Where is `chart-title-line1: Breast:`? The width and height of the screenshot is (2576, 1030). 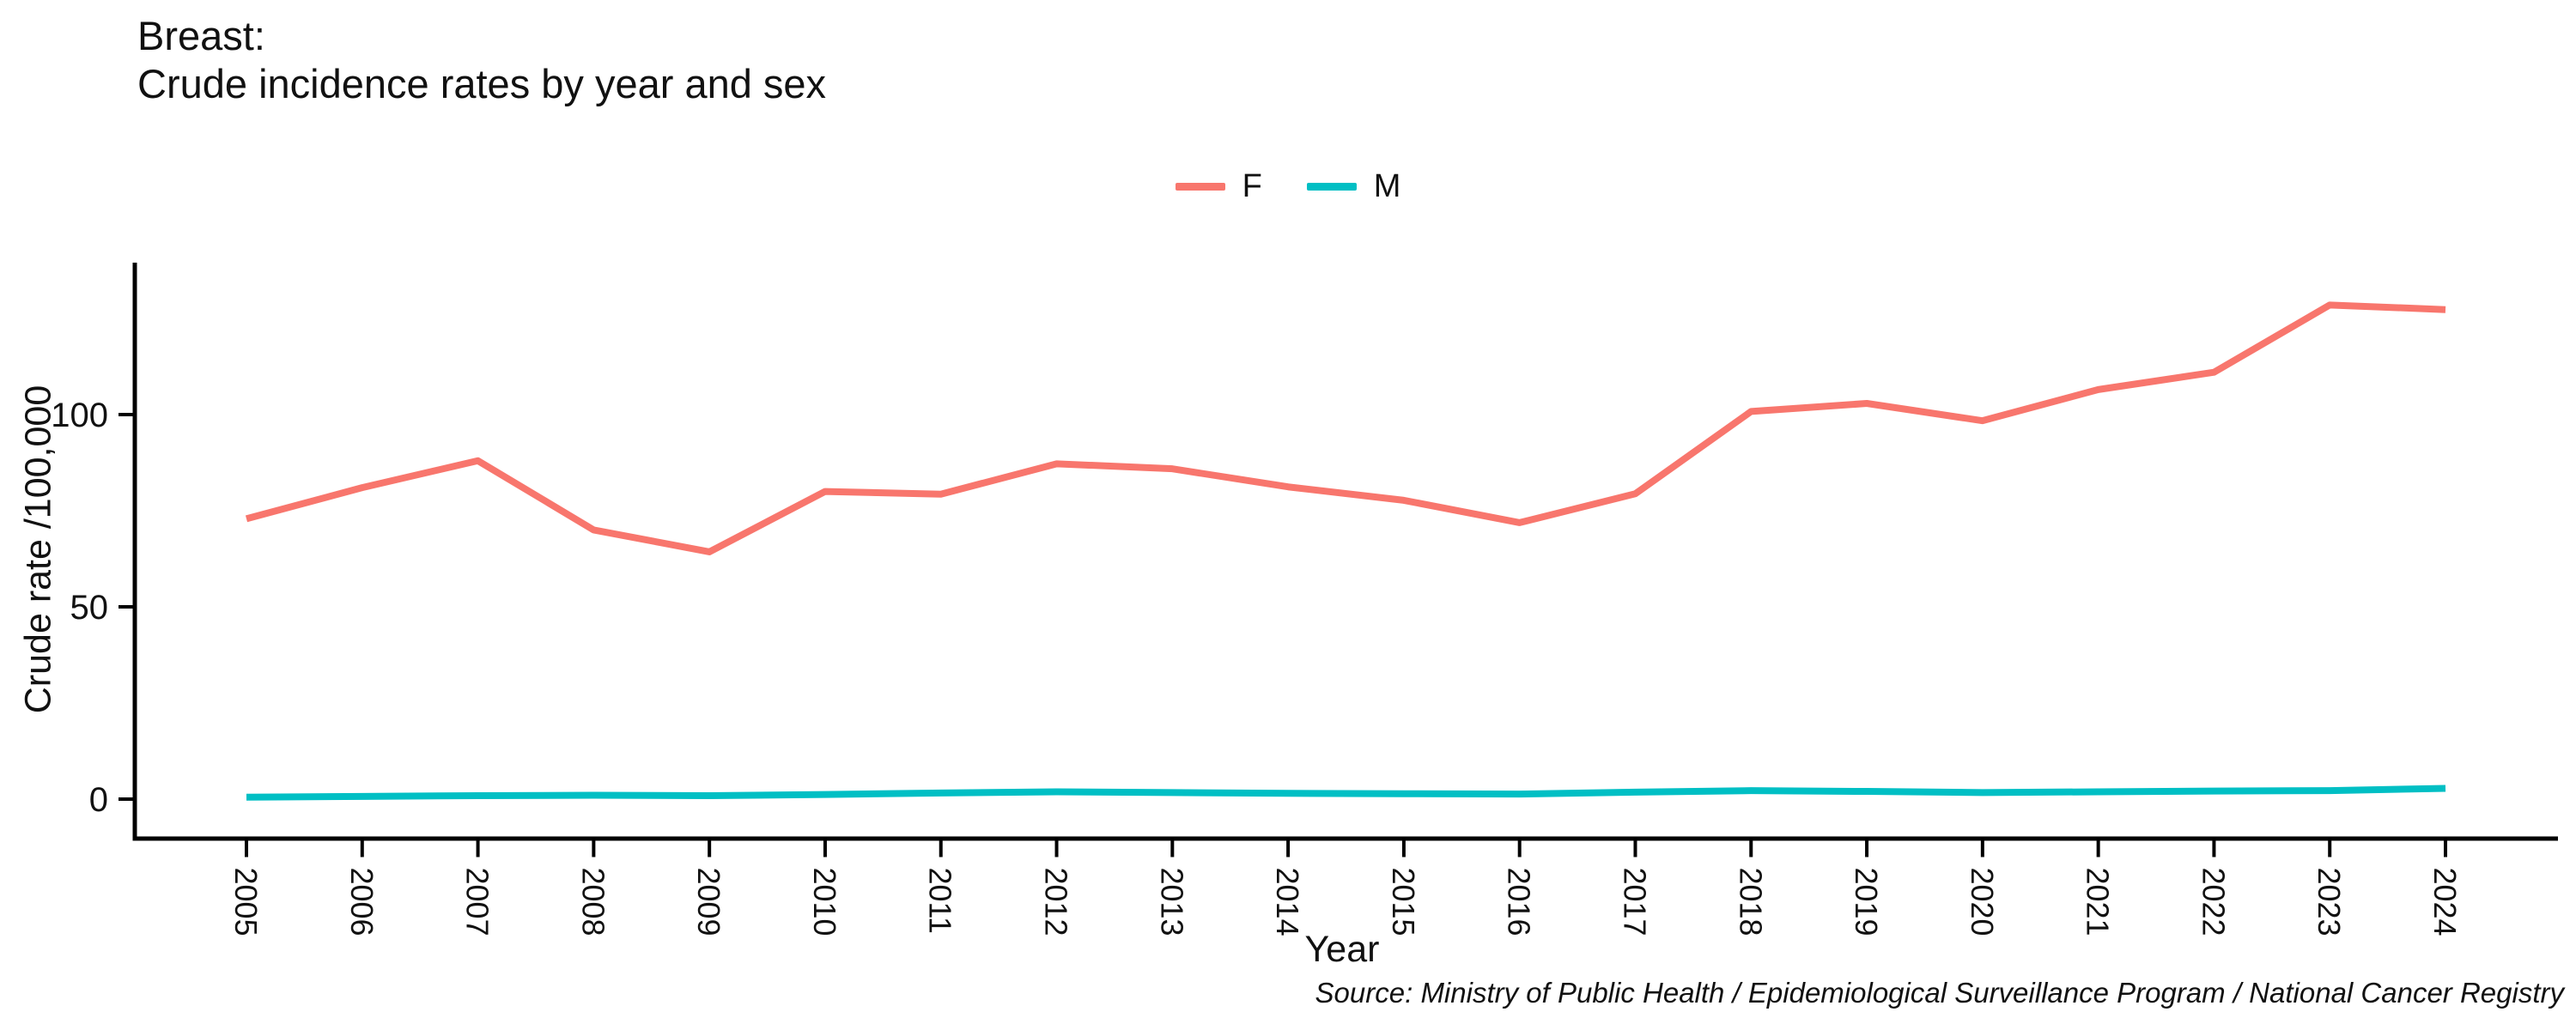 chart-title-line1: Breast: is located at coordinates (201, 35).